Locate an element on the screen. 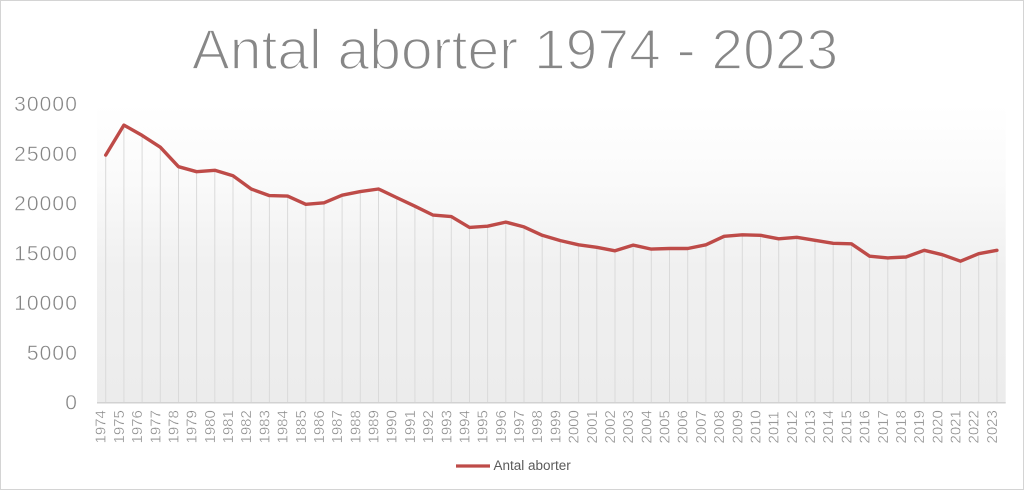 The image size is (1024, 495). svg-text: 1885 is located at coordinates (301, 426).